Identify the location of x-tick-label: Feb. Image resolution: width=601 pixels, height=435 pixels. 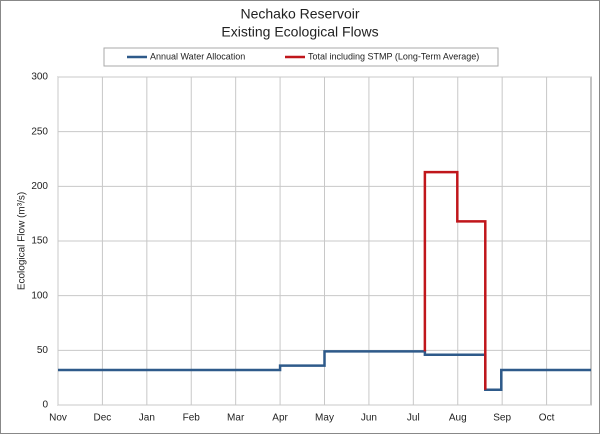
(192, 418).